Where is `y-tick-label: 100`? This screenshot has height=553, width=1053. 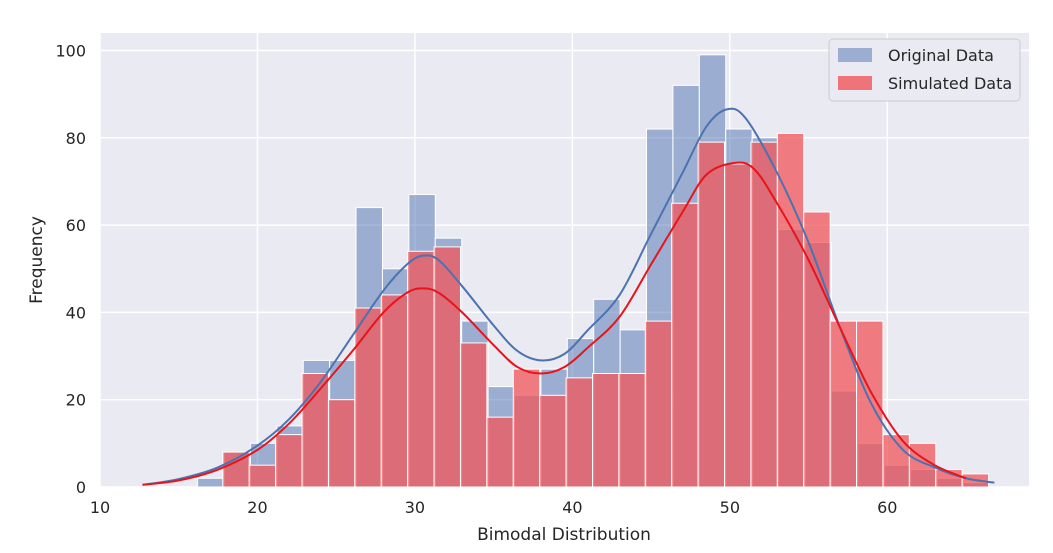 y-tick-label: 100 is located at coordinates (70, 50).